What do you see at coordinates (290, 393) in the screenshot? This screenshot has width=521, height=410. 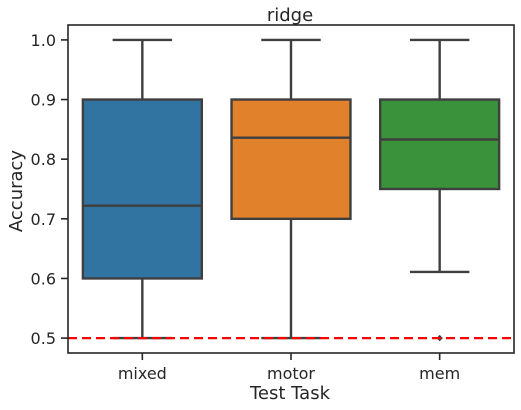 I see `x-axis-label: Test Task` at bounding box center [290, 393].